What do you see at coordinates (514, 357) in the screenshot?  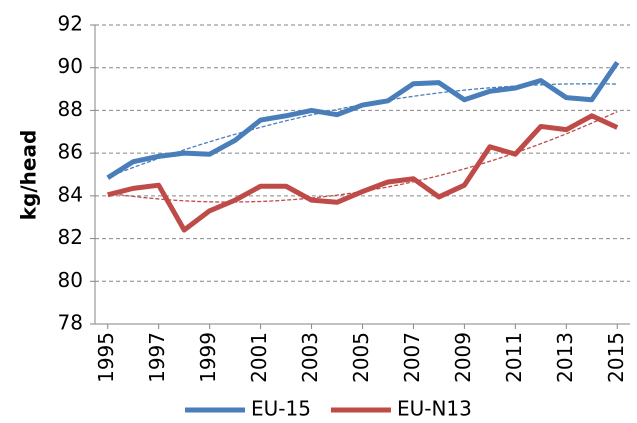 I see `x-tick-label: 2011` at bounding box center [514, 357].